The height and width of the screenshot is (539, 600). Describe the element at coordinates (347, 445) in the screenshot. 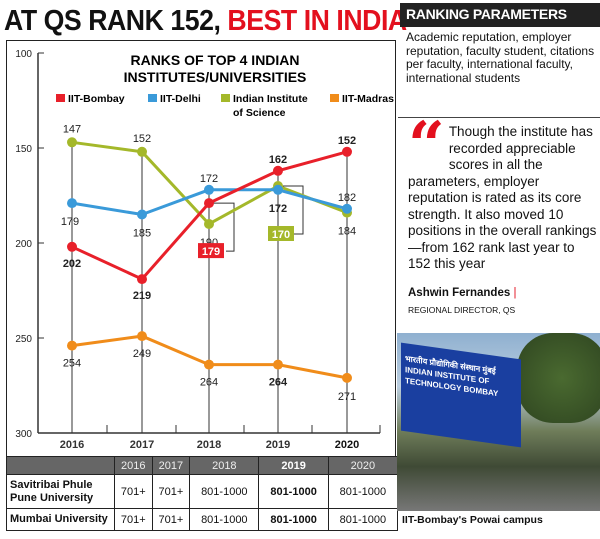

I see `x-tick-label: 2020` at that location.